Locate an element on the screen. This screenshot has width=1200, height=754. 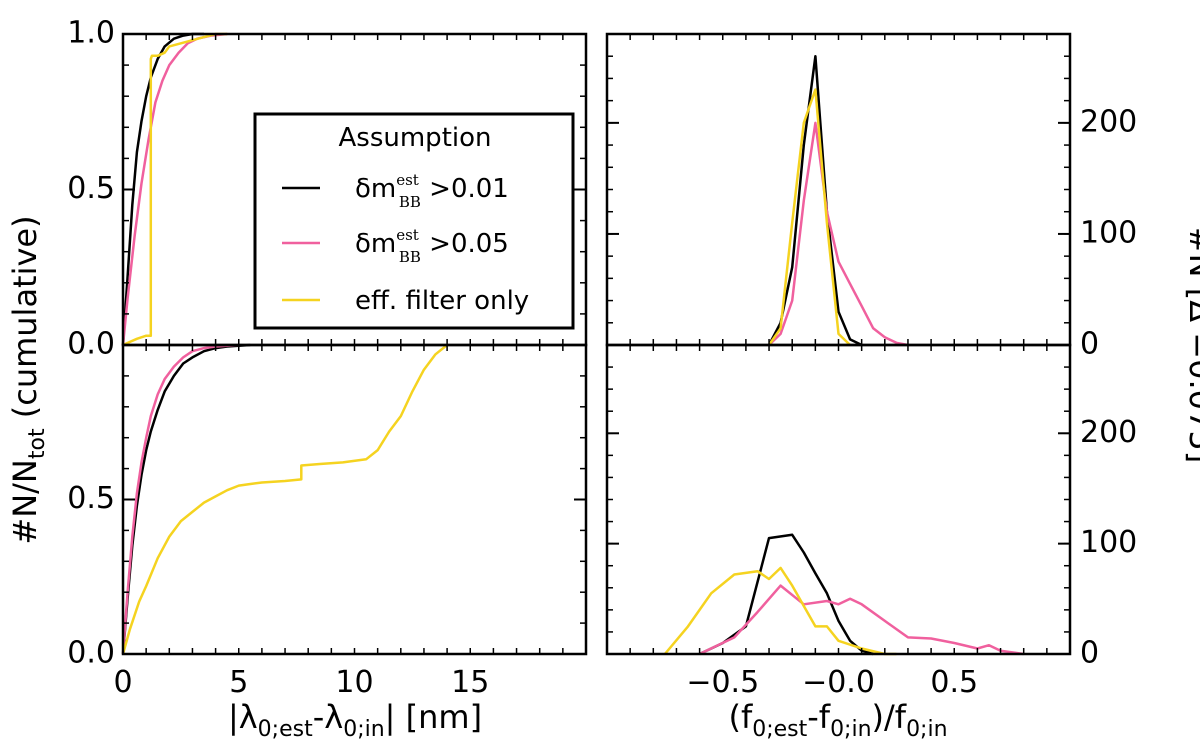
bottom-right-series-2-line is located at coordinates (861, 620).